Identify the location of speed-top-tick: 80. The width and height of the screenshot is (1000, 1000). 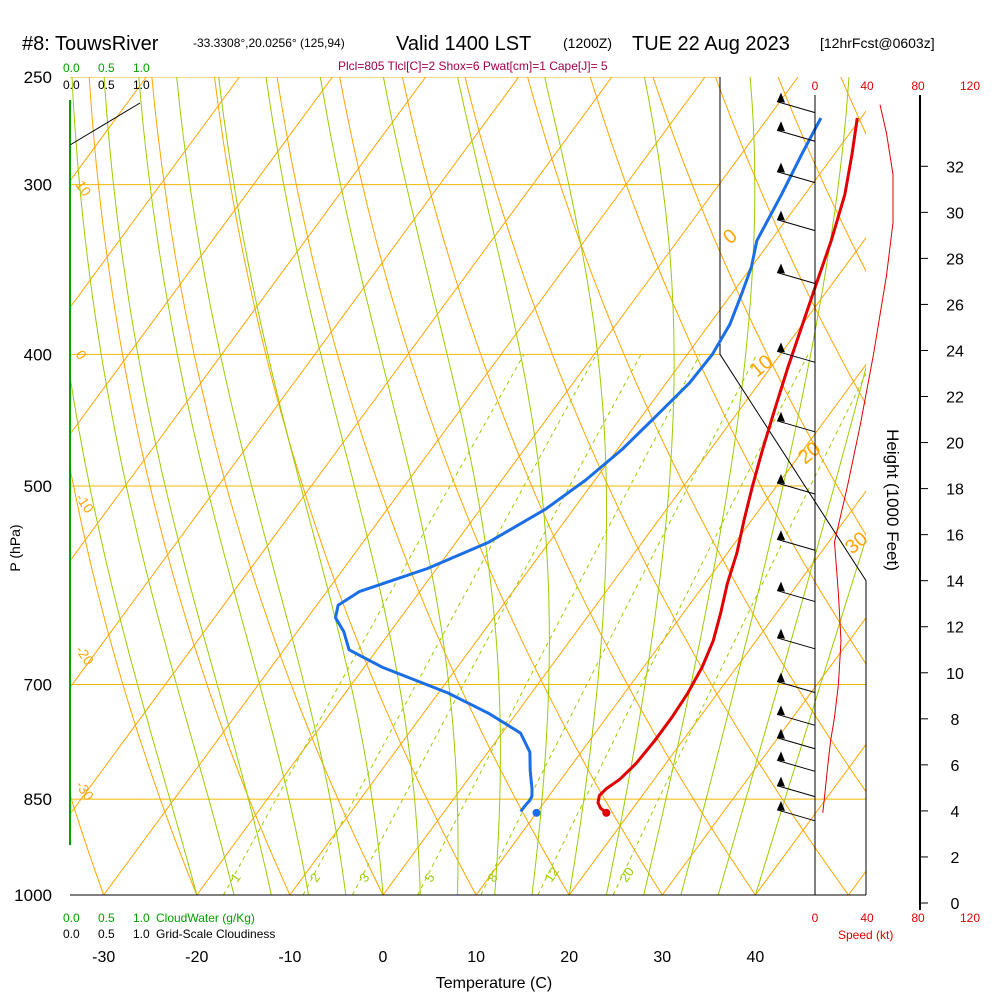
(918, 86).